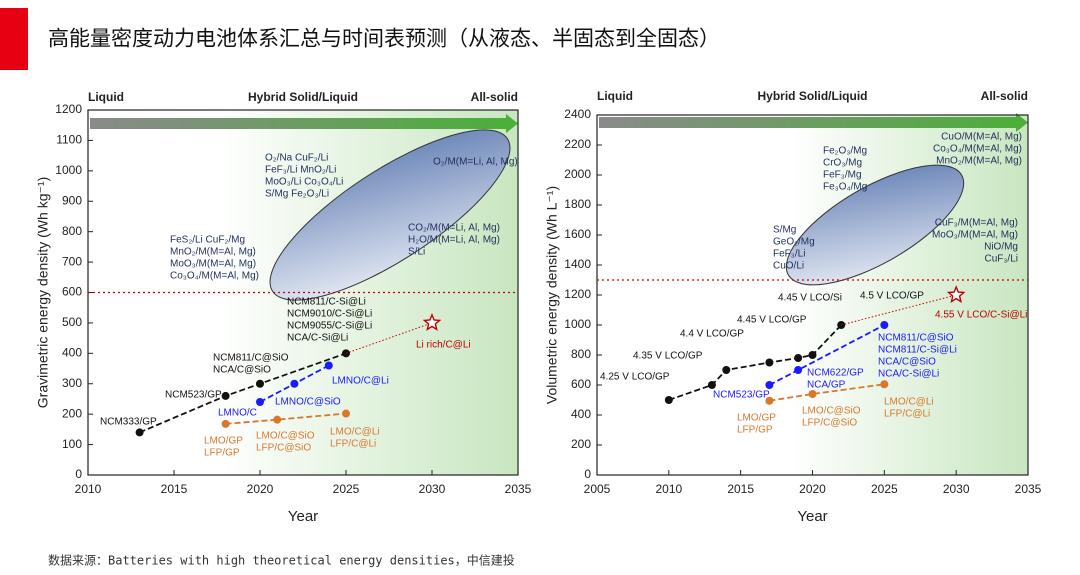 The height and width of the screenshot is (575, 1080). Describe the element at coordinates (826, 385) in the screenshot. I see `point-label: NCA/GP` at that location.